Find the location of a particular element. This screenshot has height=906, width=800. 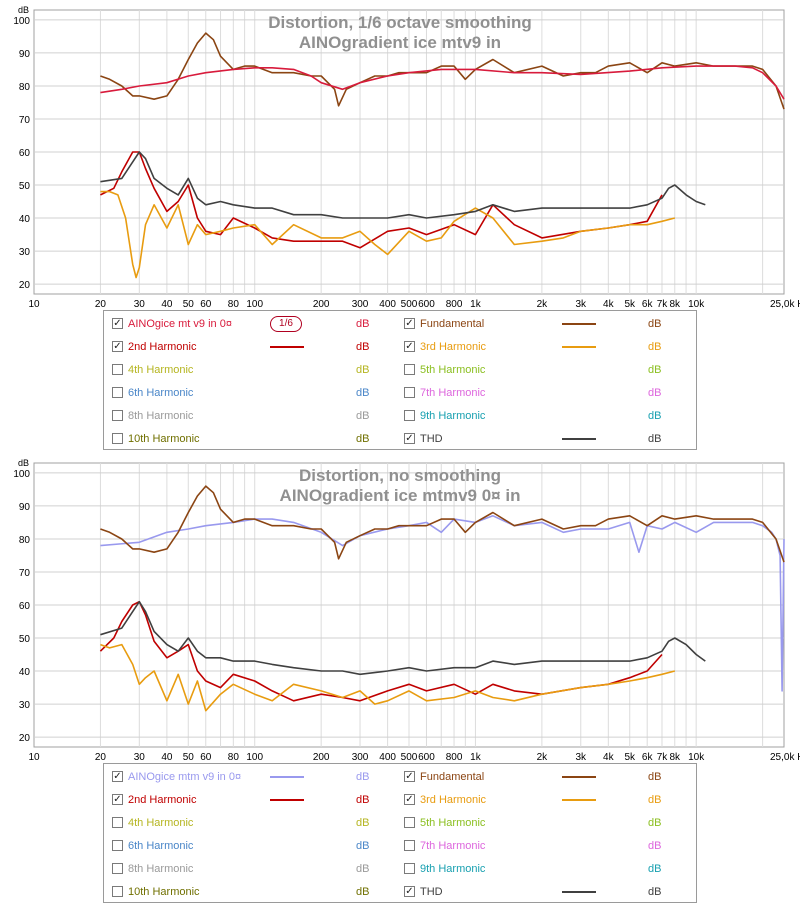

x-tick-label: 10k is located at coordinates (696, 757).